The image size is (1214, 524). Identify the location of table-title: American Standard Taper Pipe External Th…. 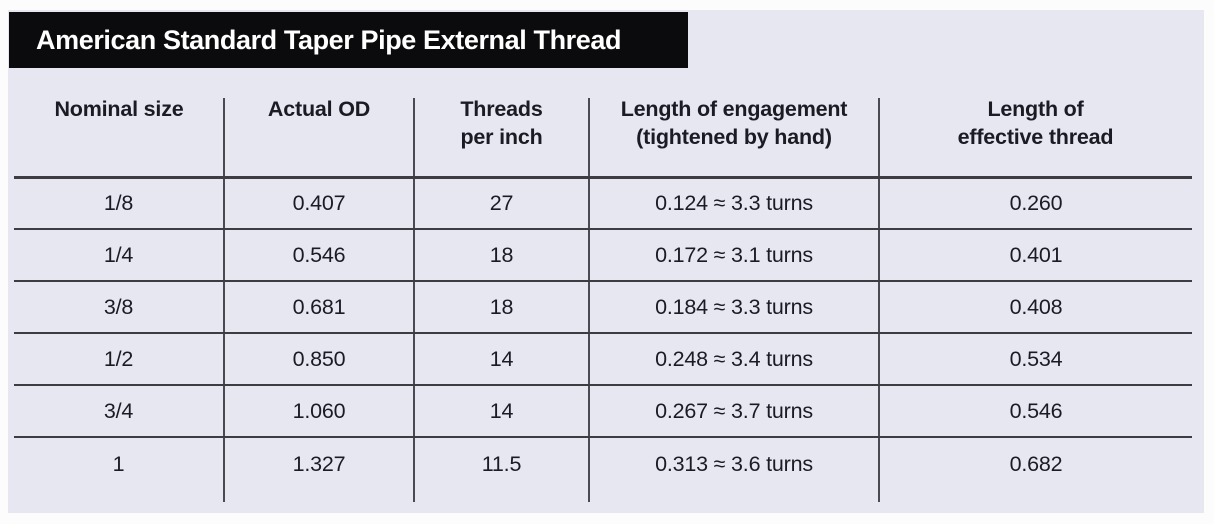
(329, 39).